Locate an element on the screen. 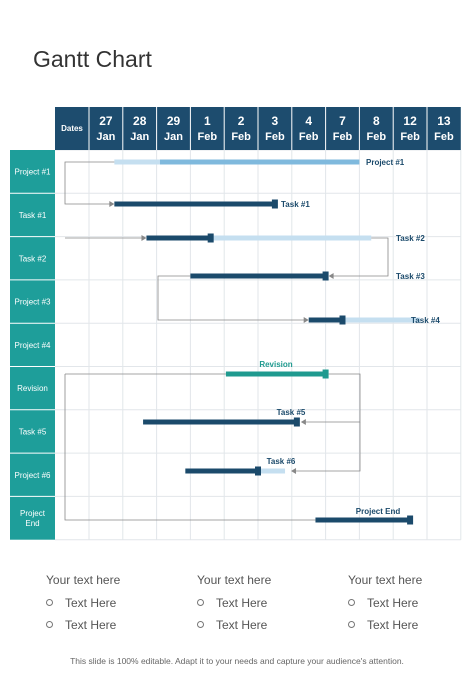 Image resolution: width=474 pixels, height=684 pixels. bar-label: Revision is located at coordinates (275, 364).